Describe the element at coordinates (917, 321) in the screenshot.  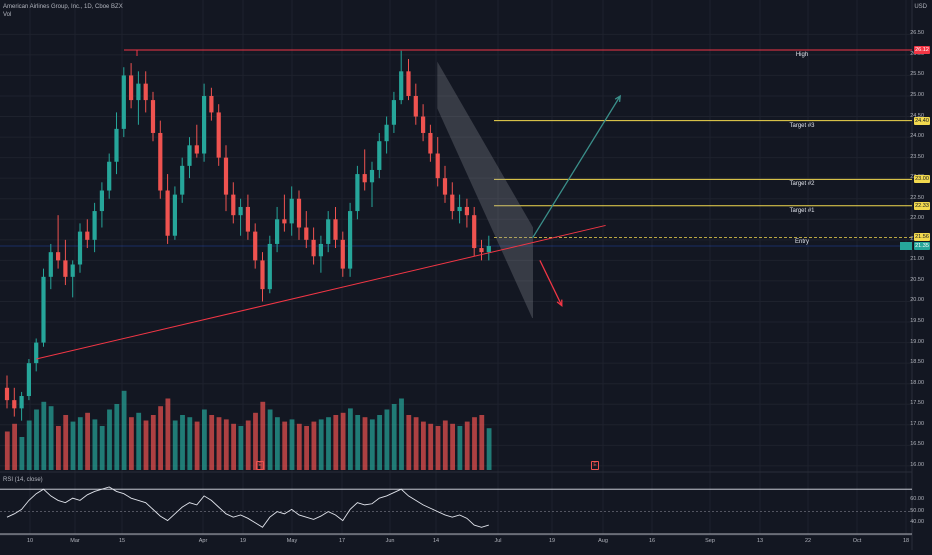
I see `price-tick-label: 19.50` at that location.